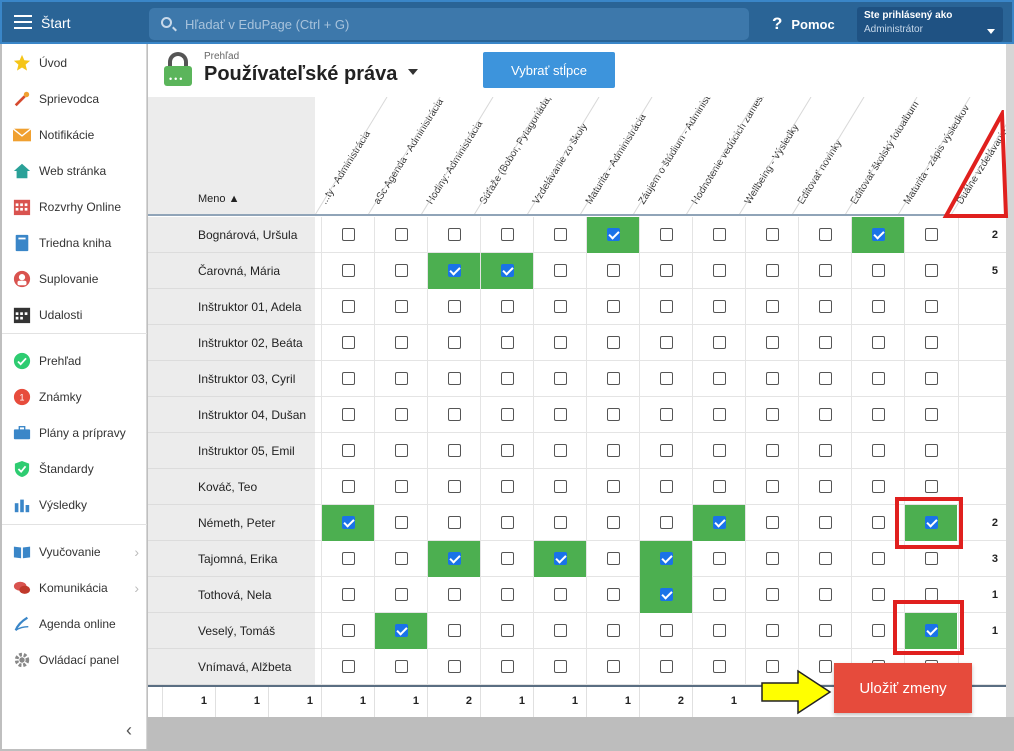 The height and width of the screenshot is (751, 1014). I want to click on search-box, so click(449, 24).